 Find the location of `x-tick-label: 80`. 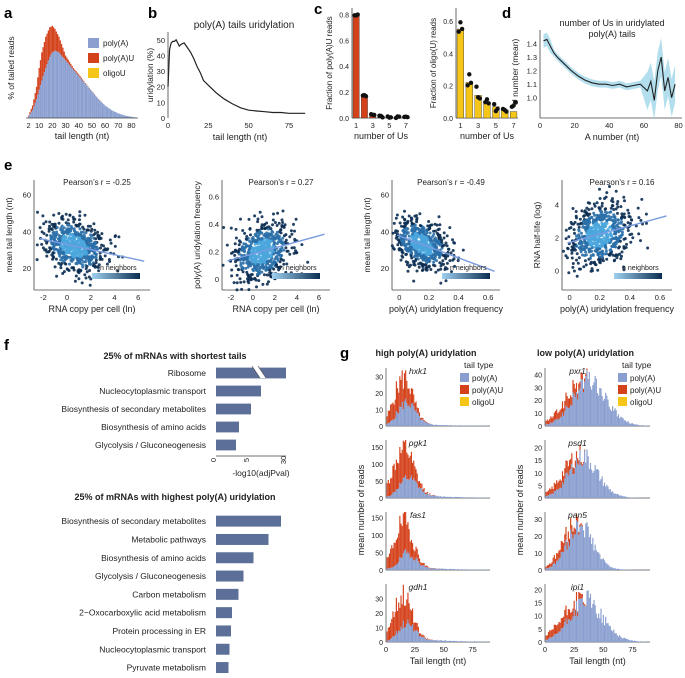

x-tick-label: 80 is located at coordinates (131, 125).